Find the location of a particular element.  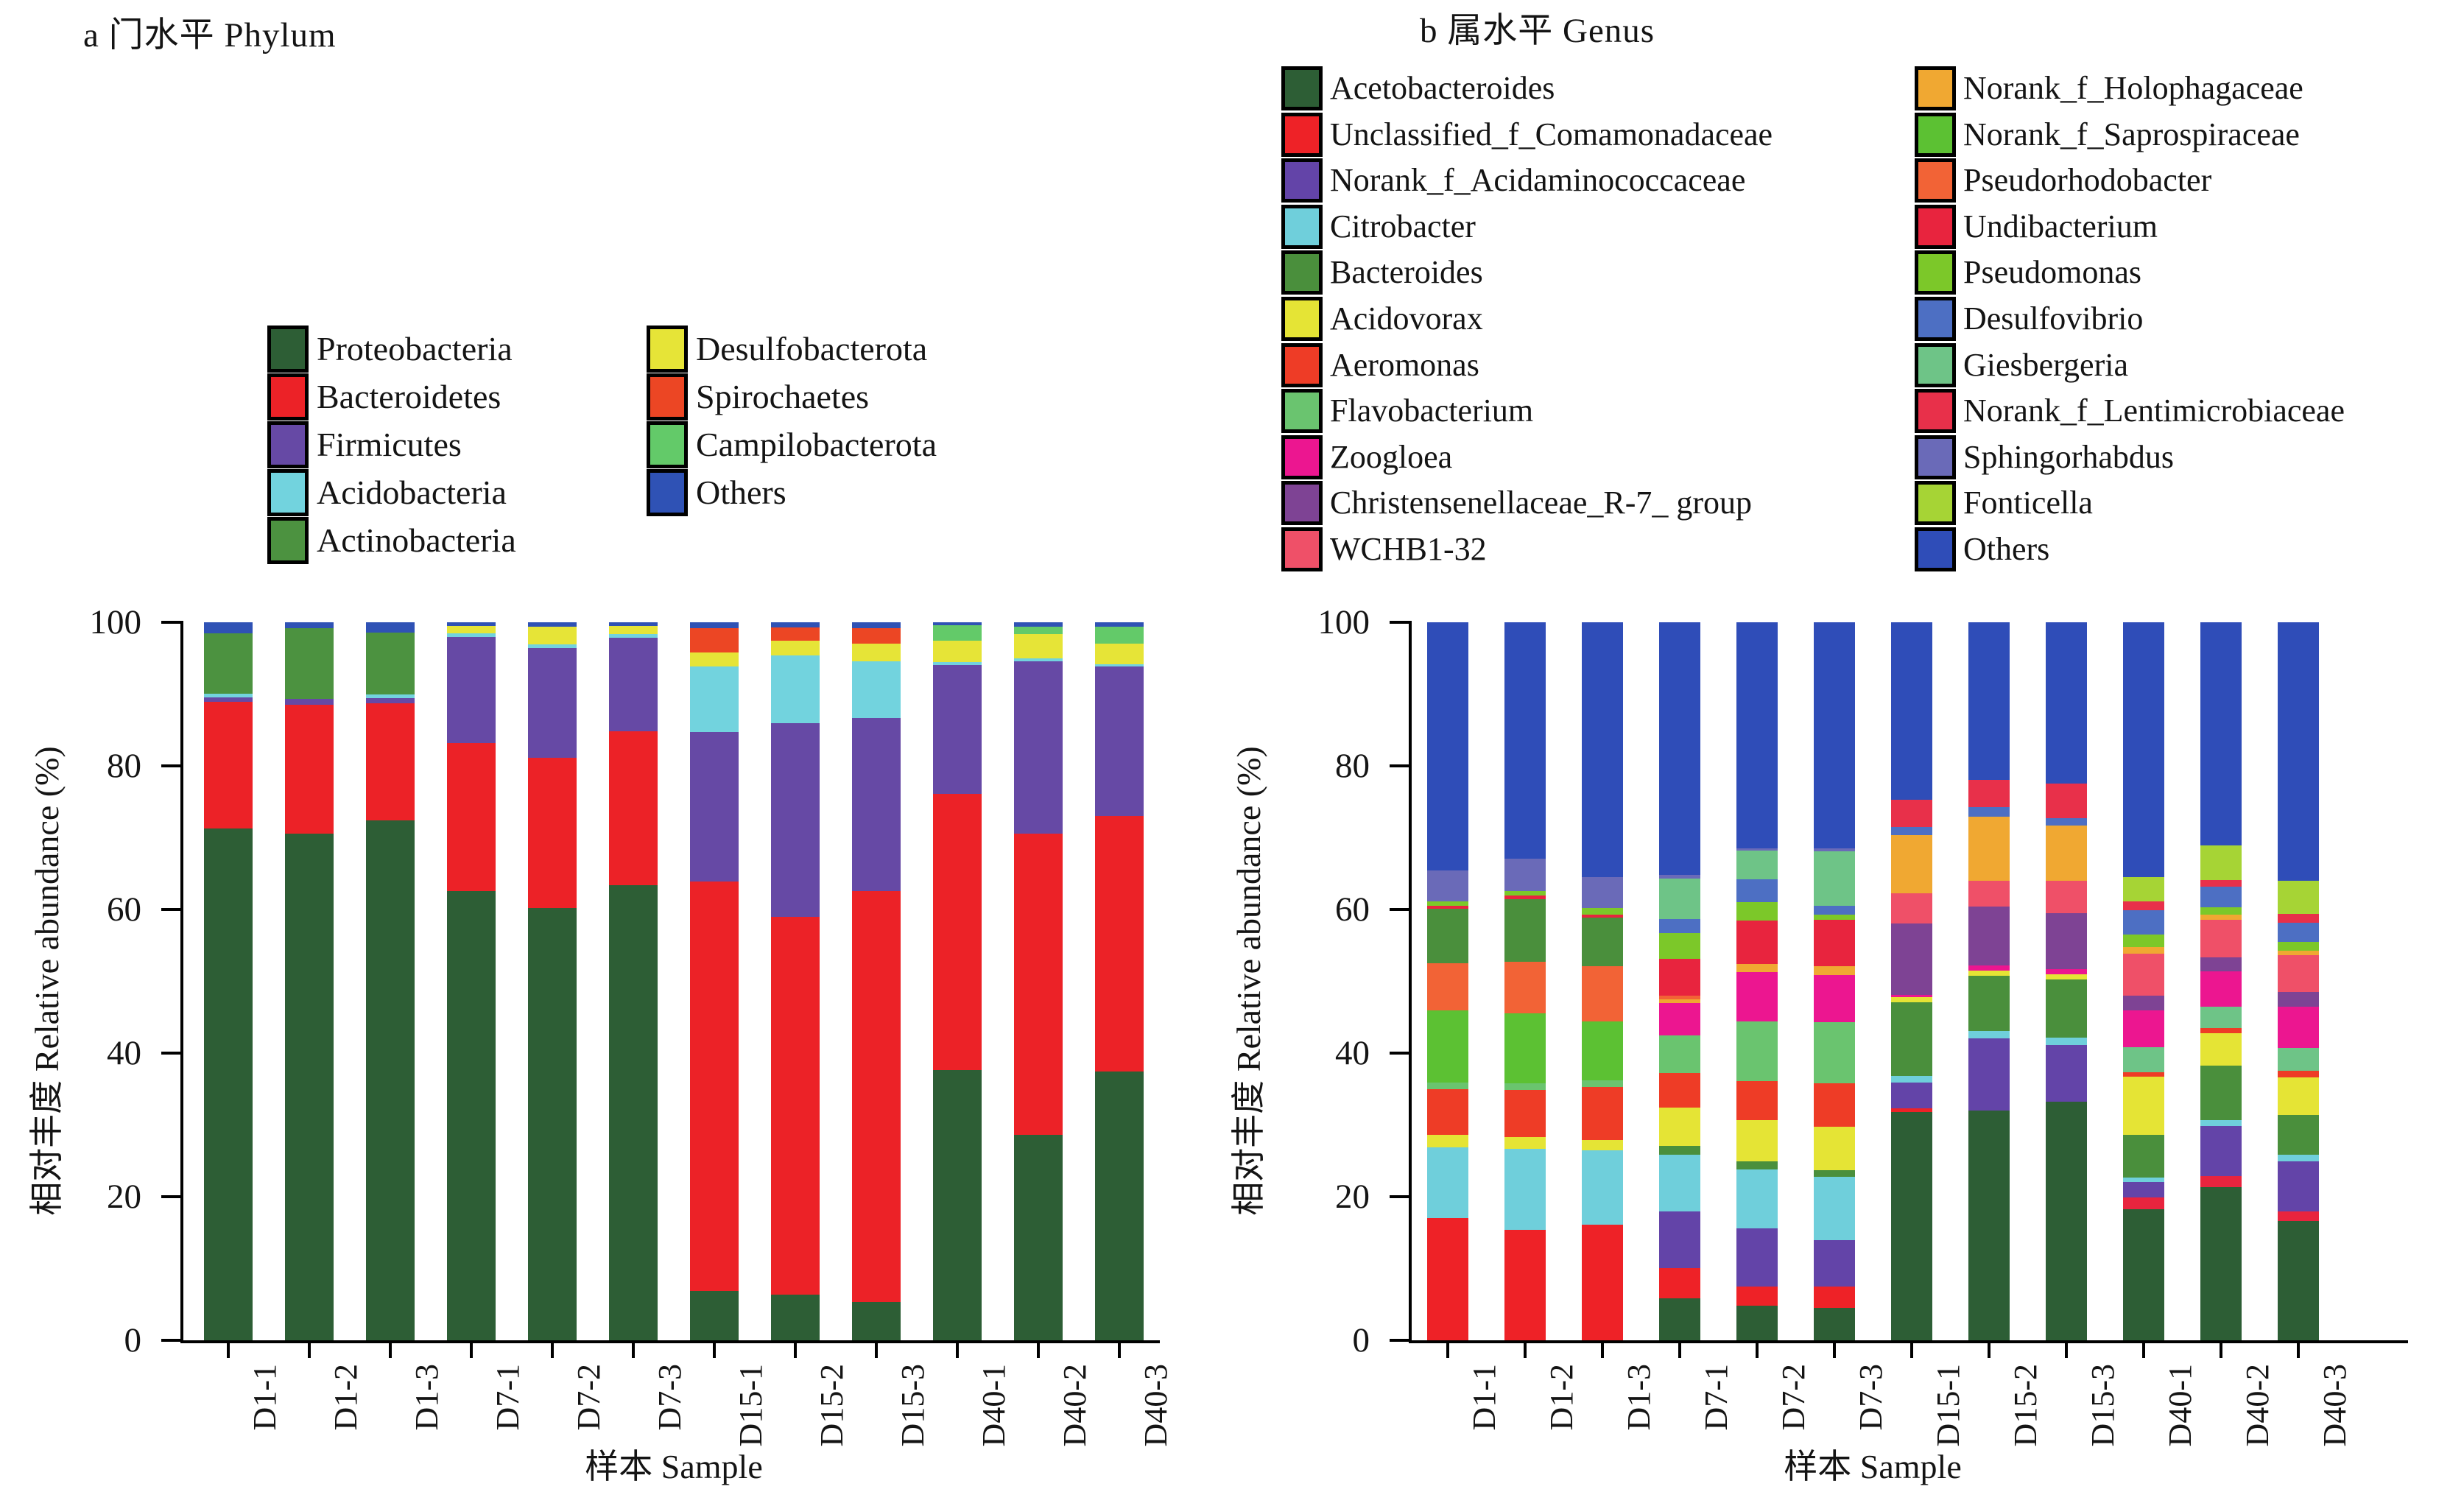

legend-swatch-Aeromonas is located at coordinates (1302, 364).